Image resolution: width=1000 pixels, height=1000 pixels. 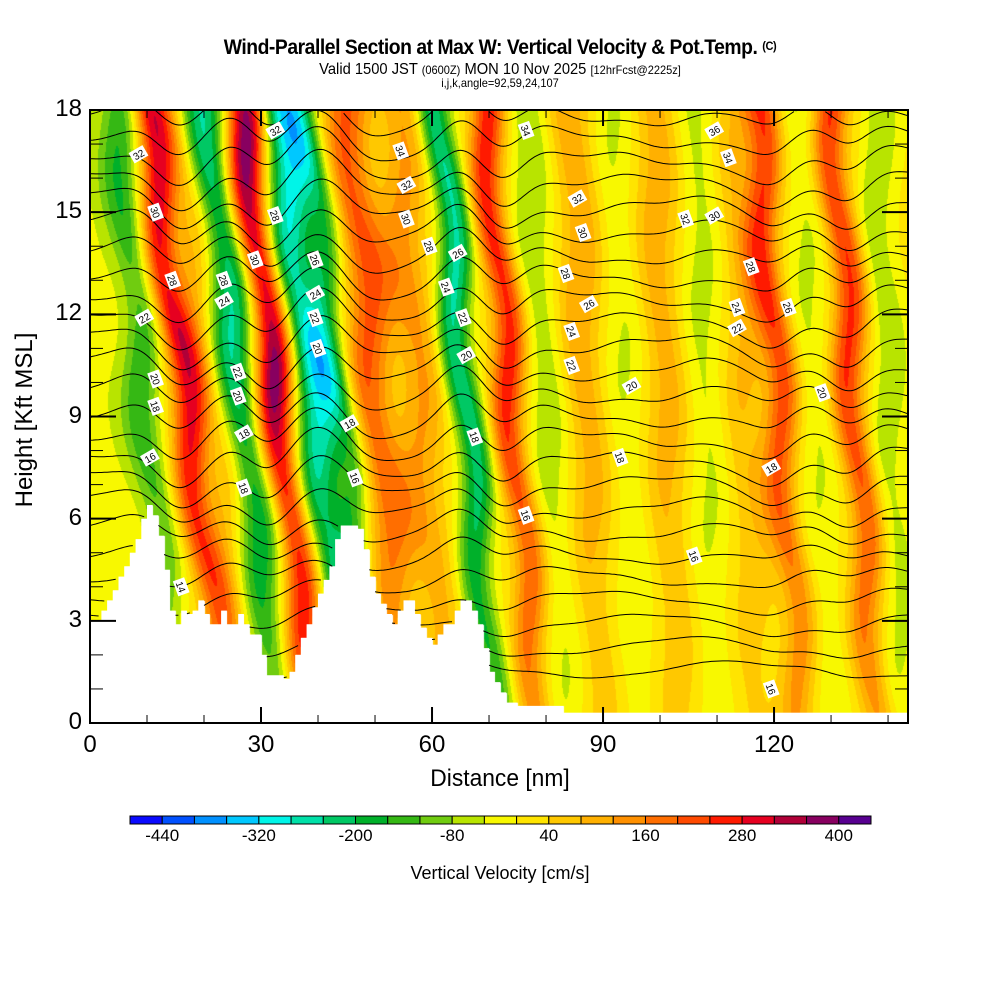 I want to click on colorbar-tick-label: -80, so click(x=452, y=835).